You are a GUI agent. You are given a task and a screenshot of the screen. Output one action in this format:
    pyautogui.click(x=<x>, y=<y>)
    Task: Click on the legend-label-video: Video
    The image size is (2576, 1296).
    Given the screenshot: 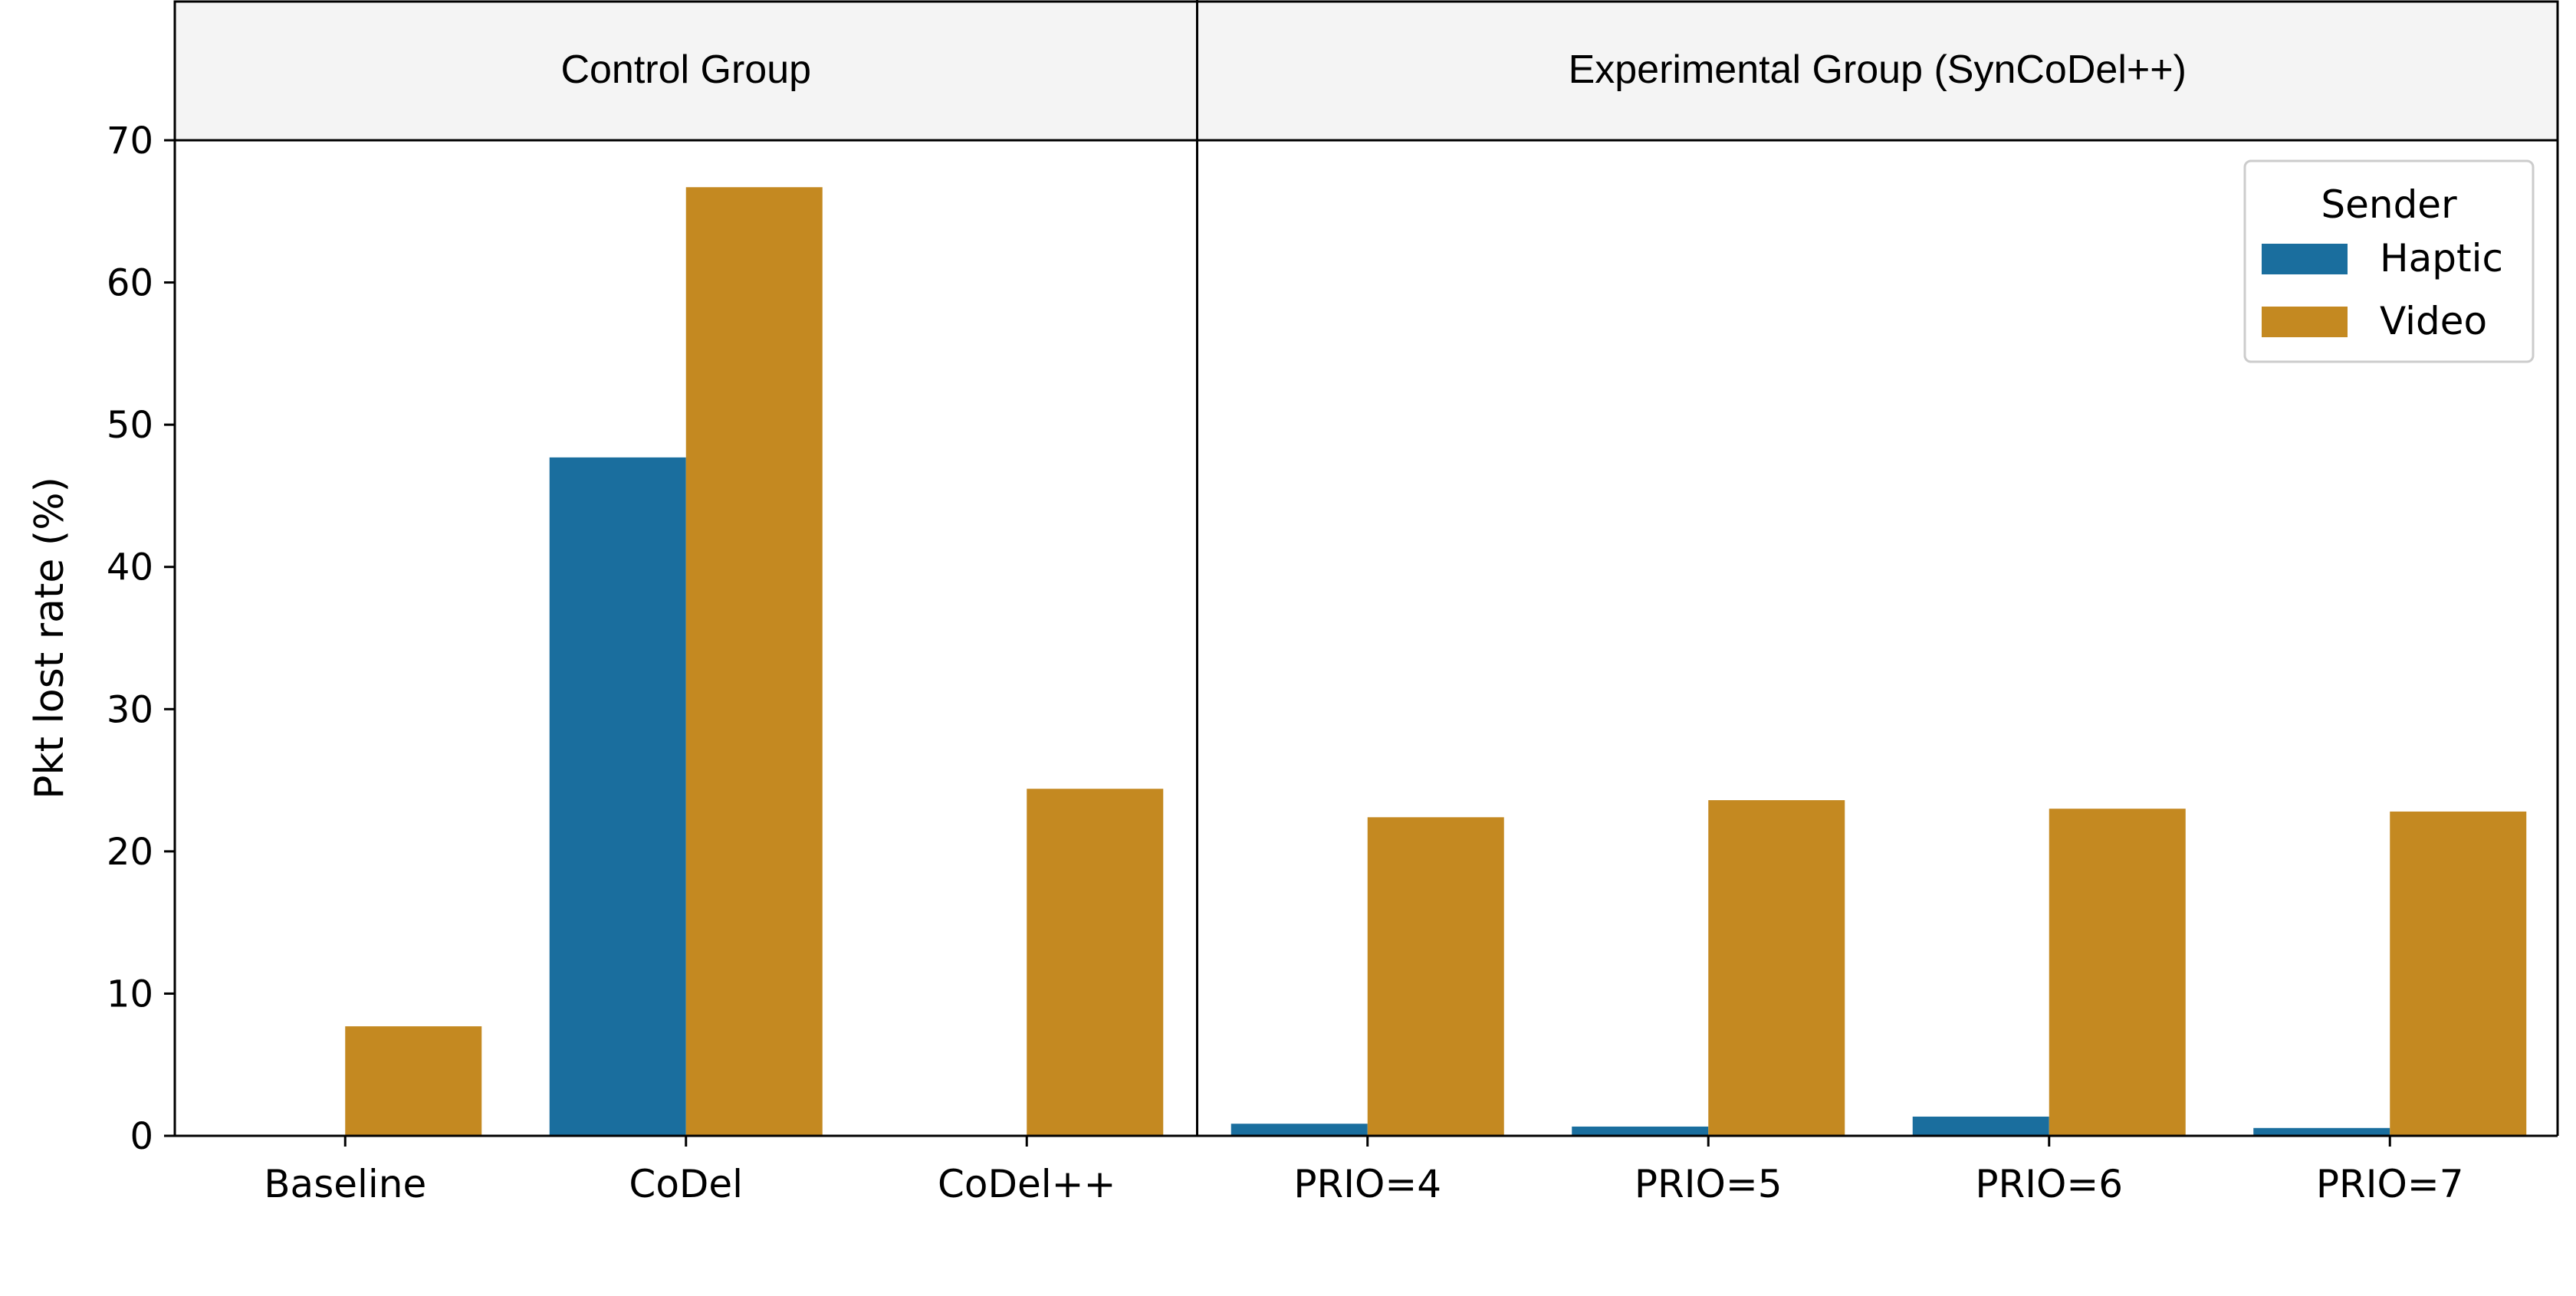 What is the action you would take?
    pyautogui.click(x=2433, y=321)
    